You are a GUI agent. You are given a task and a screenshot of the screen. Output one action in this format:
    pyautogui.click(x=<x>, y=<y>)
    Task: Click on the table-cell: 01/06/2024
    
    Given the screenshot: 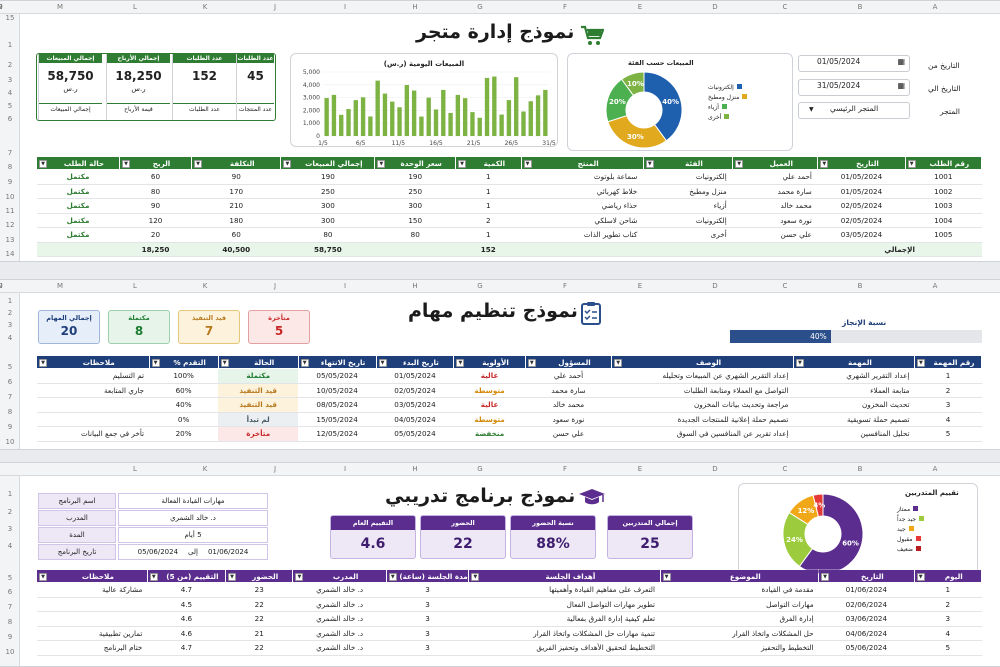 What is the action you would take?
    pyautogui.click(x=866, y=590)
    